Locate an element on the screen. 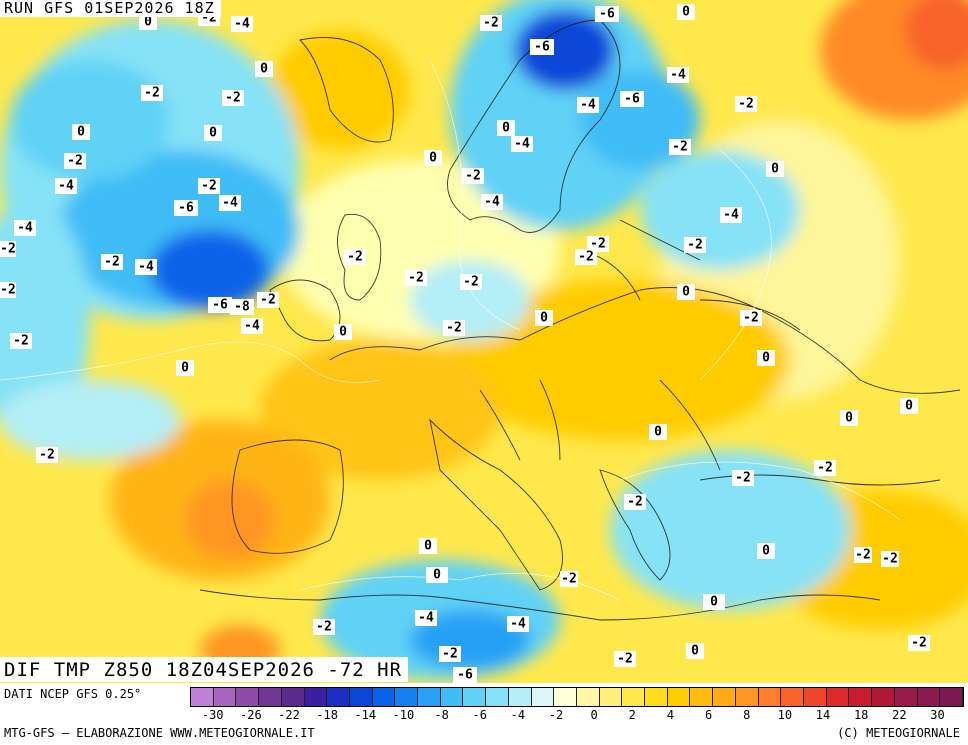 This screenshot has height=745, width=968. scale-tick-label: 18 is located at coordinates (861, 715).